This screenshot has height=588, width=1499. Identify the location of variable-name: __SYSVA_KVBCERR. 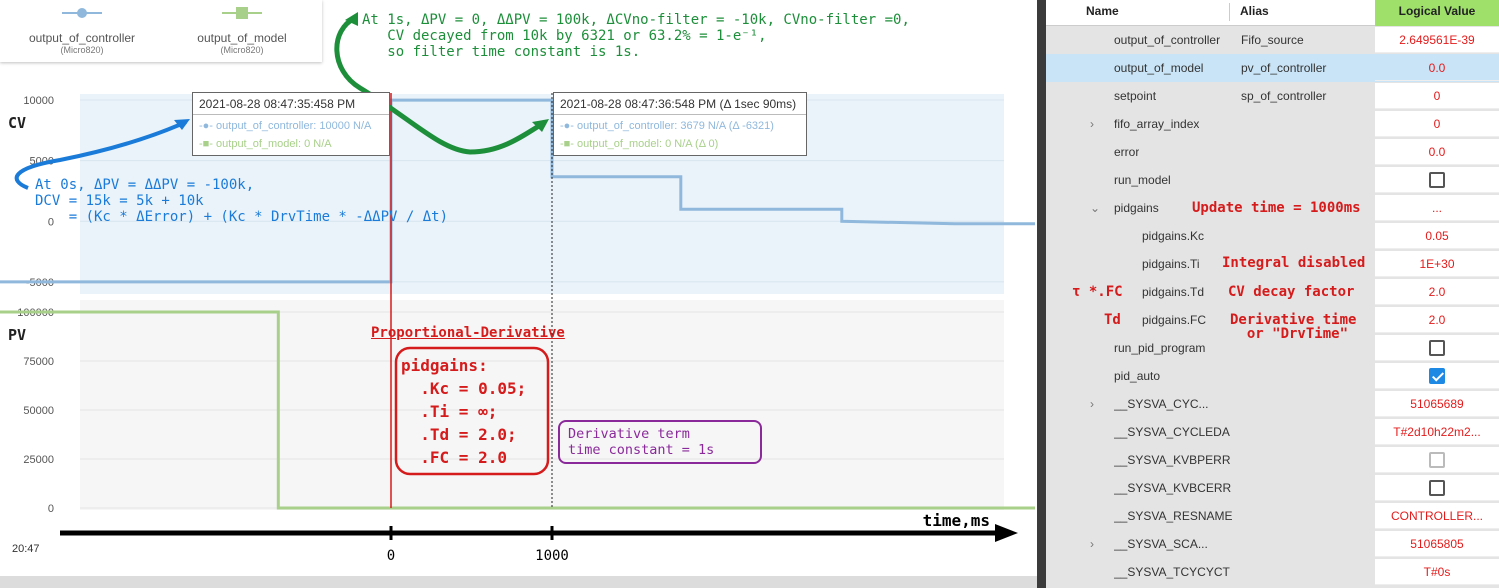
(1173, 488).